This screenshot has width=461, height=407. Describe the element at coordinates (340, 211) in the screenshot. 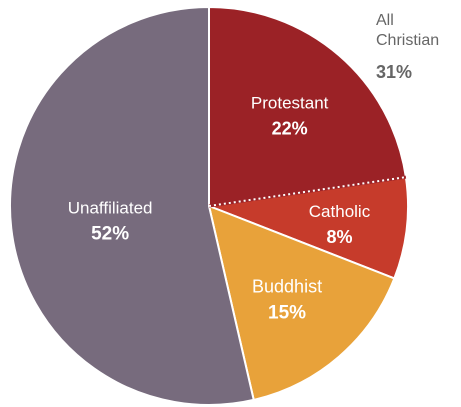

I see `slice-label-catholic: Catholic` at that location.